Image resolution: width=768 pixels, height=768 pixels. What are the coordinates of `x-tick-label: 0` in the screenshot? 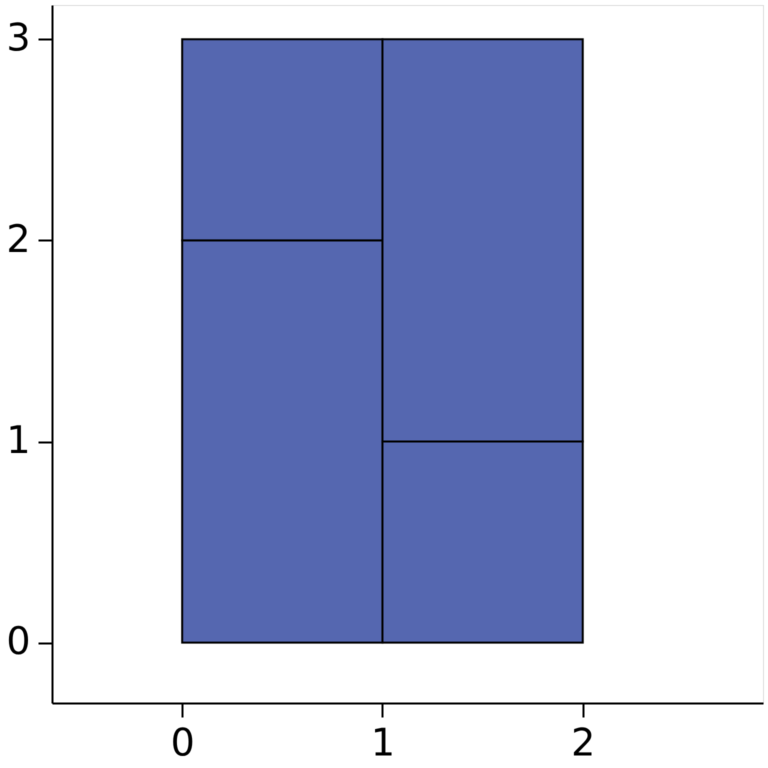 It's located at (182, 742).